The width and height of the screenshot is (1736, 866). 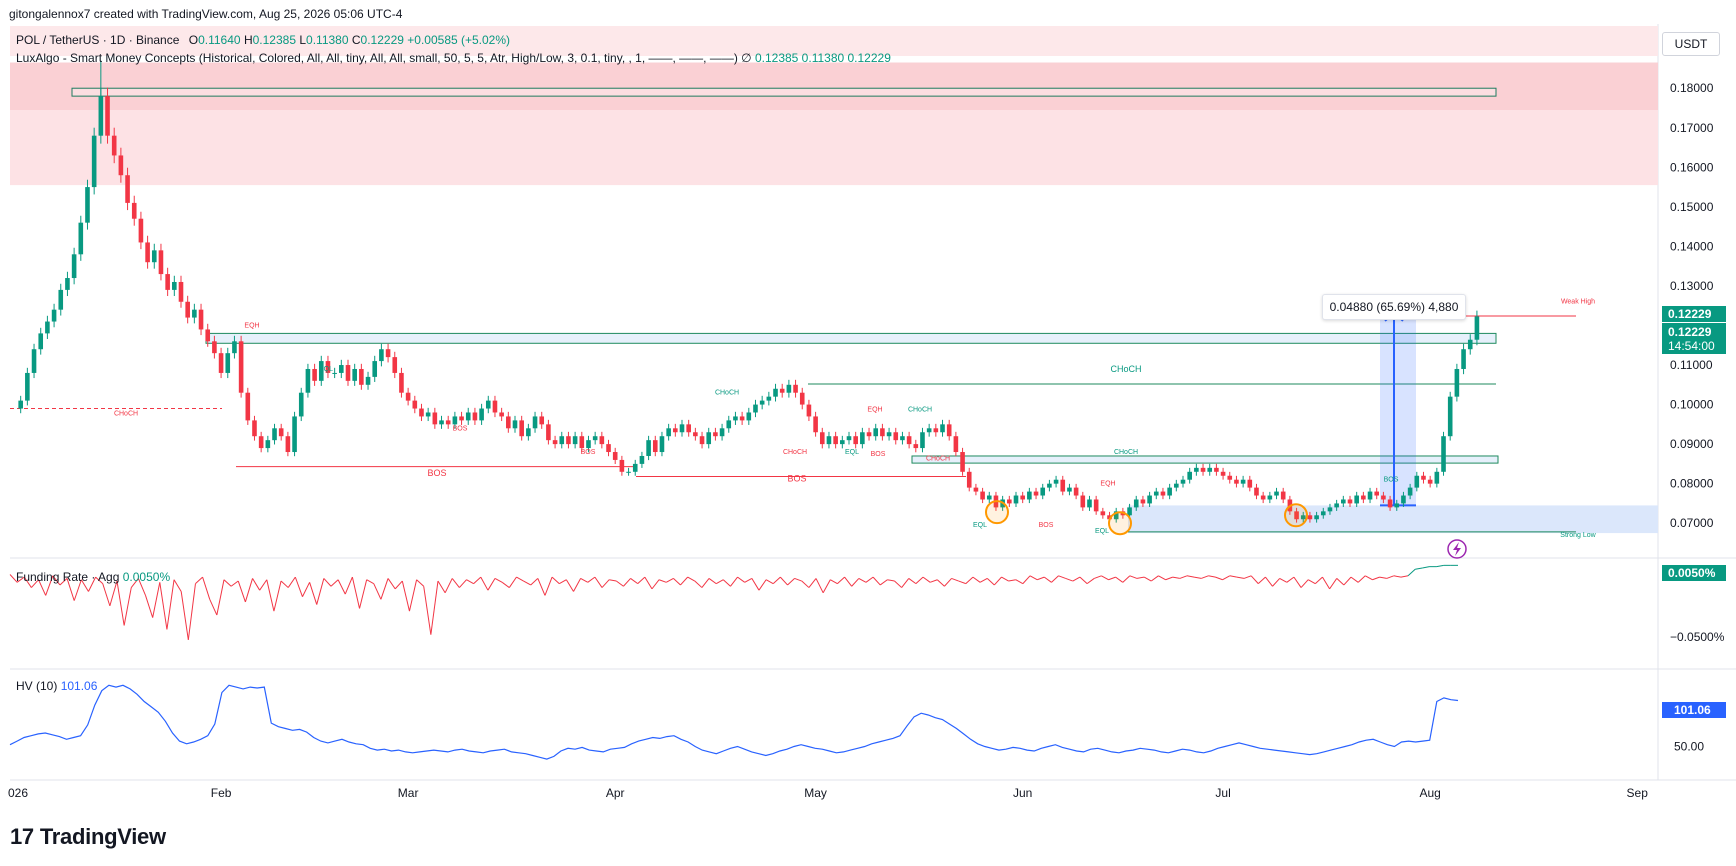 I want to click on time-axis-tick: Mar, so click(x=408, y=793).